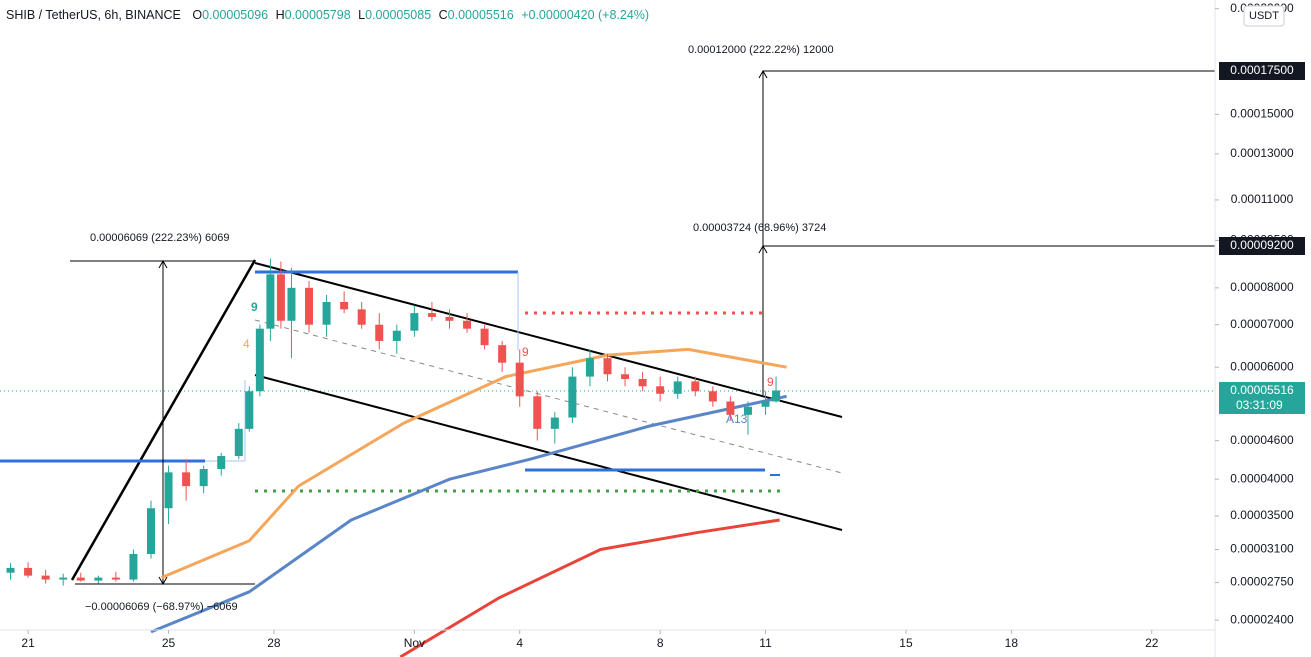 This screenshot has height=657, width=1311. Describe the element at coordinates (1262, 478) in the screenshot. I see `y-tick-label: 0.00004000` at that location.